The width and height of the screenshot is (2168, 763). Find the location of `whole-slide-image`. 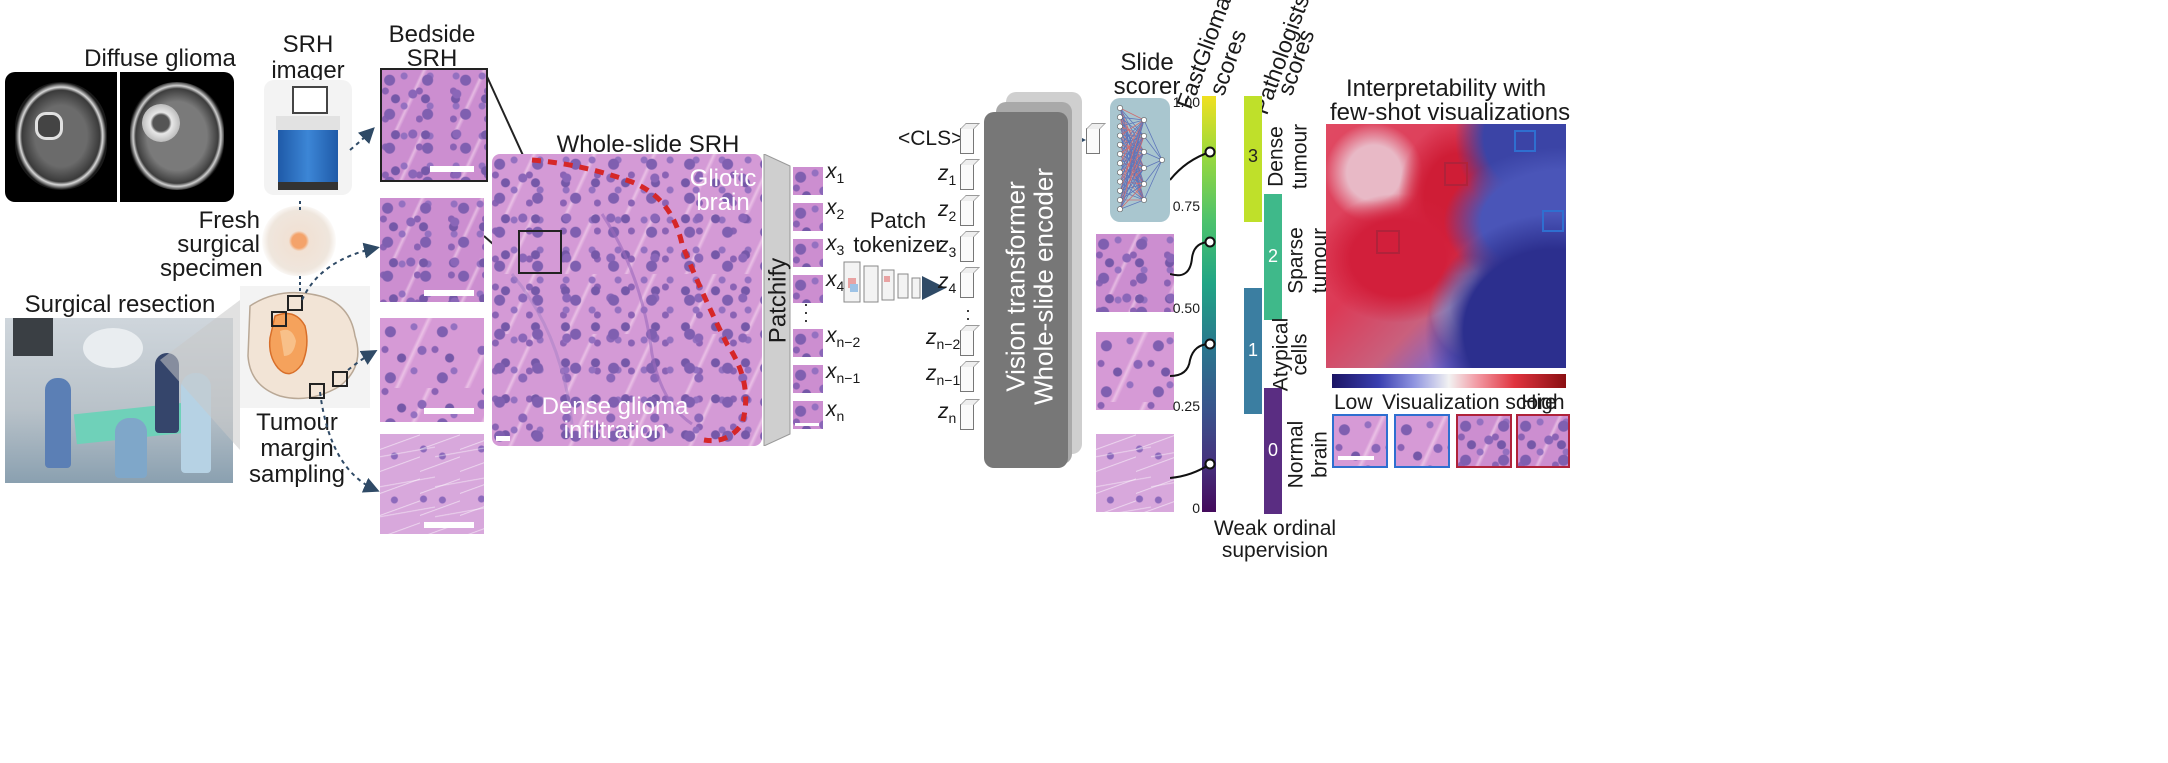

whole-slide-image is located at coordinates (627, 300).